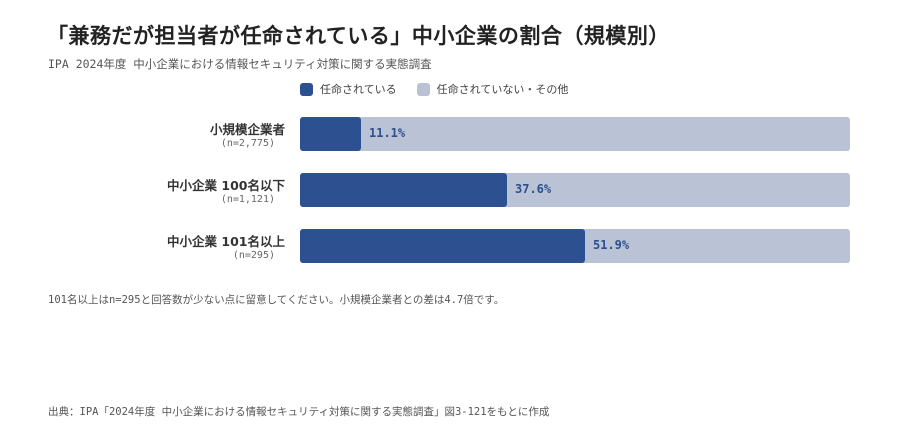  What do you see at coordinates (502, 89) in the screenshot?
I see `legend-label-not-assigned: 任命されていない・その他` at bounding box center [502, 89].